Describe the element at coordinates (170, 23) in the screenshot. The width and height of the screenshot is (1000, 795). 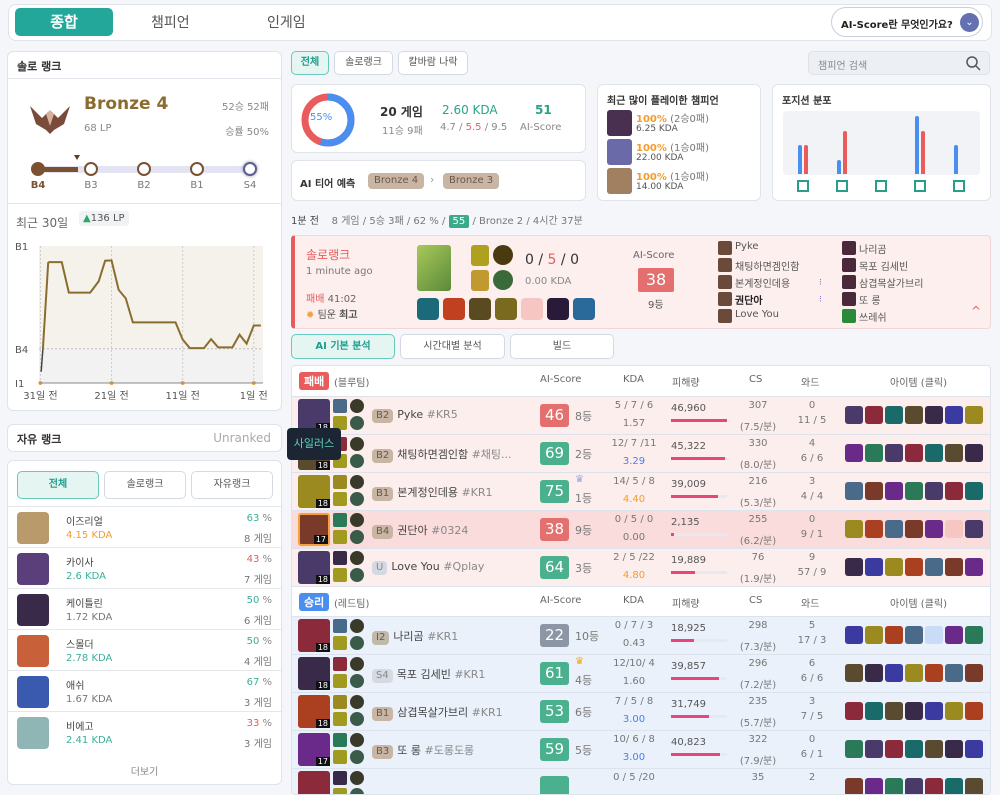
I see `tab-champion: 챔피언` at that location.